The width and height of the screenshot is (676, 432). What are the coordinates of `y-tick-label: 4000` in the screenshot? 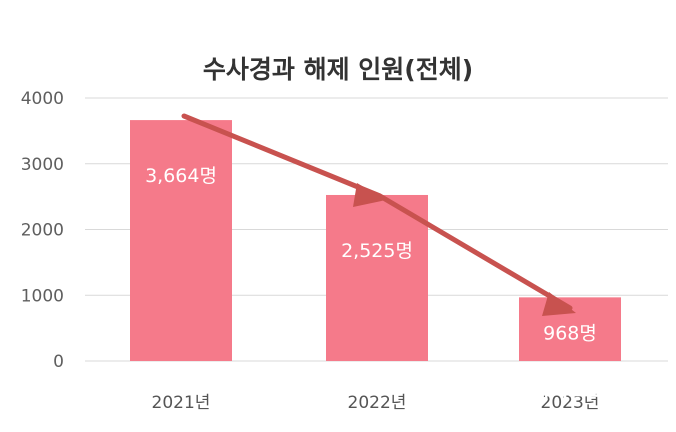 It's located at (42, 99).